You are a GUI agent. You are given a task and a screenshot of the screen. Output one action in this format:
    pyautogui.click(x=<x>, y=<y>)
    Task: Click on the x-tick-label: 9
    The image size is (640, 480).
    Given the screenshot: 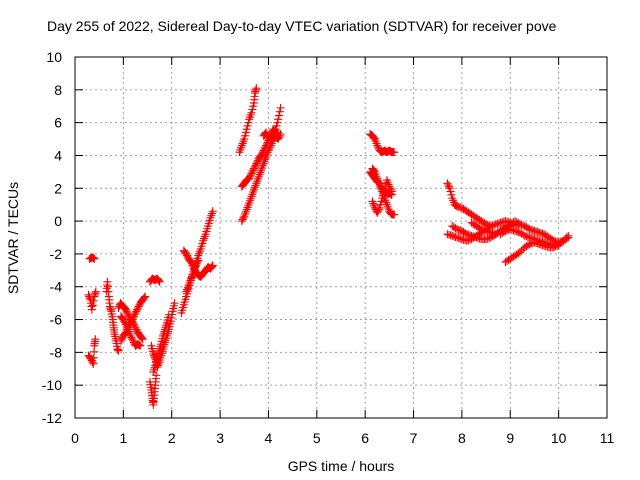 What is the action you would take?
    pyautogui.click(x=510, y=438)
    